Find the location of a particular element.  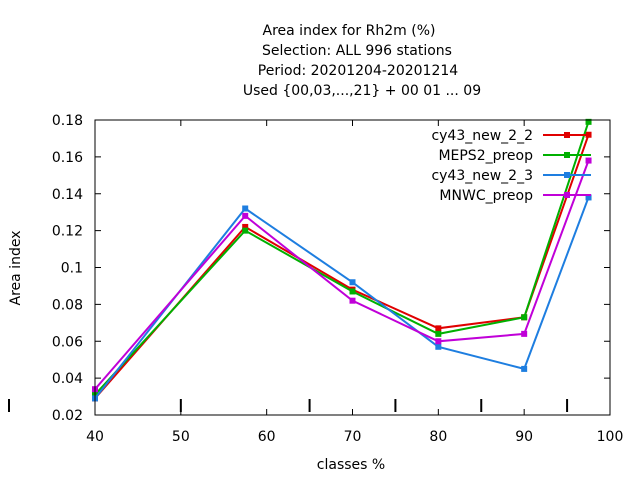

x-tick-label: 90 is located at coordinates (524, 437).